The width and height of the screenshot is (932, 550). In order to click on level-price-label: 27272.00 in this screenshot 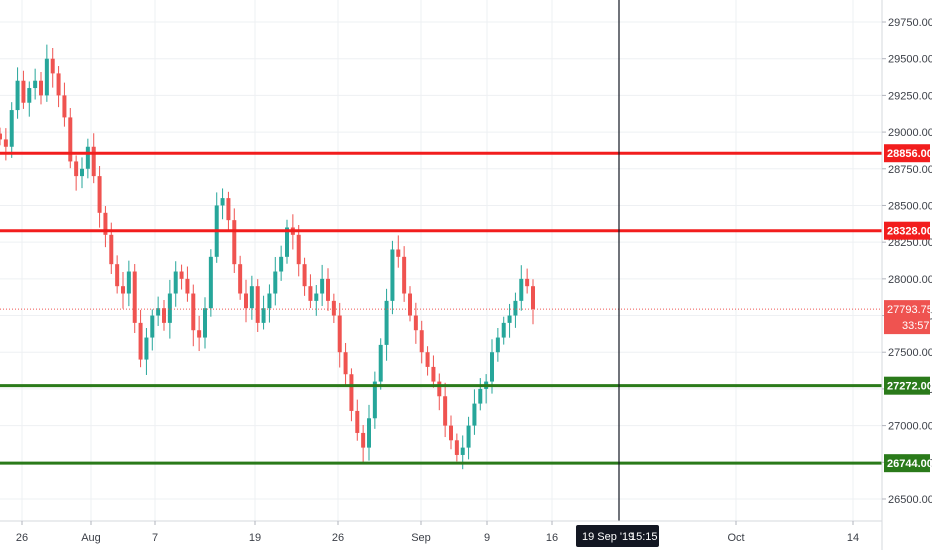, I will do `click(909, 387)`.